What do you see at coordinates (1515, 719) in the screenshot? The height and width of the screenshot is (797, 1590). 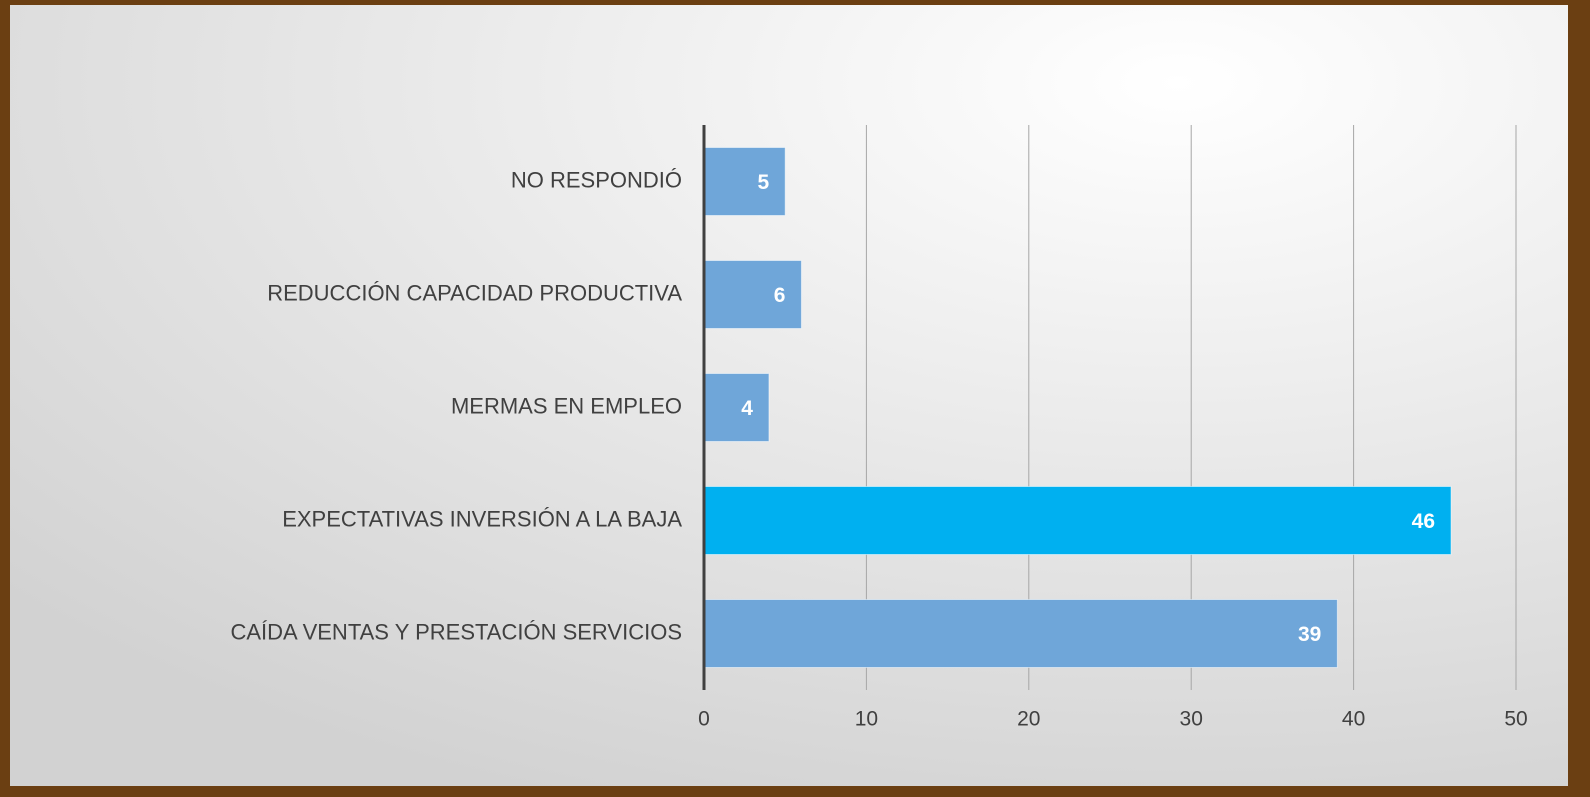 I see `x-tick-label: 50` at bounding box center [1515, 719].